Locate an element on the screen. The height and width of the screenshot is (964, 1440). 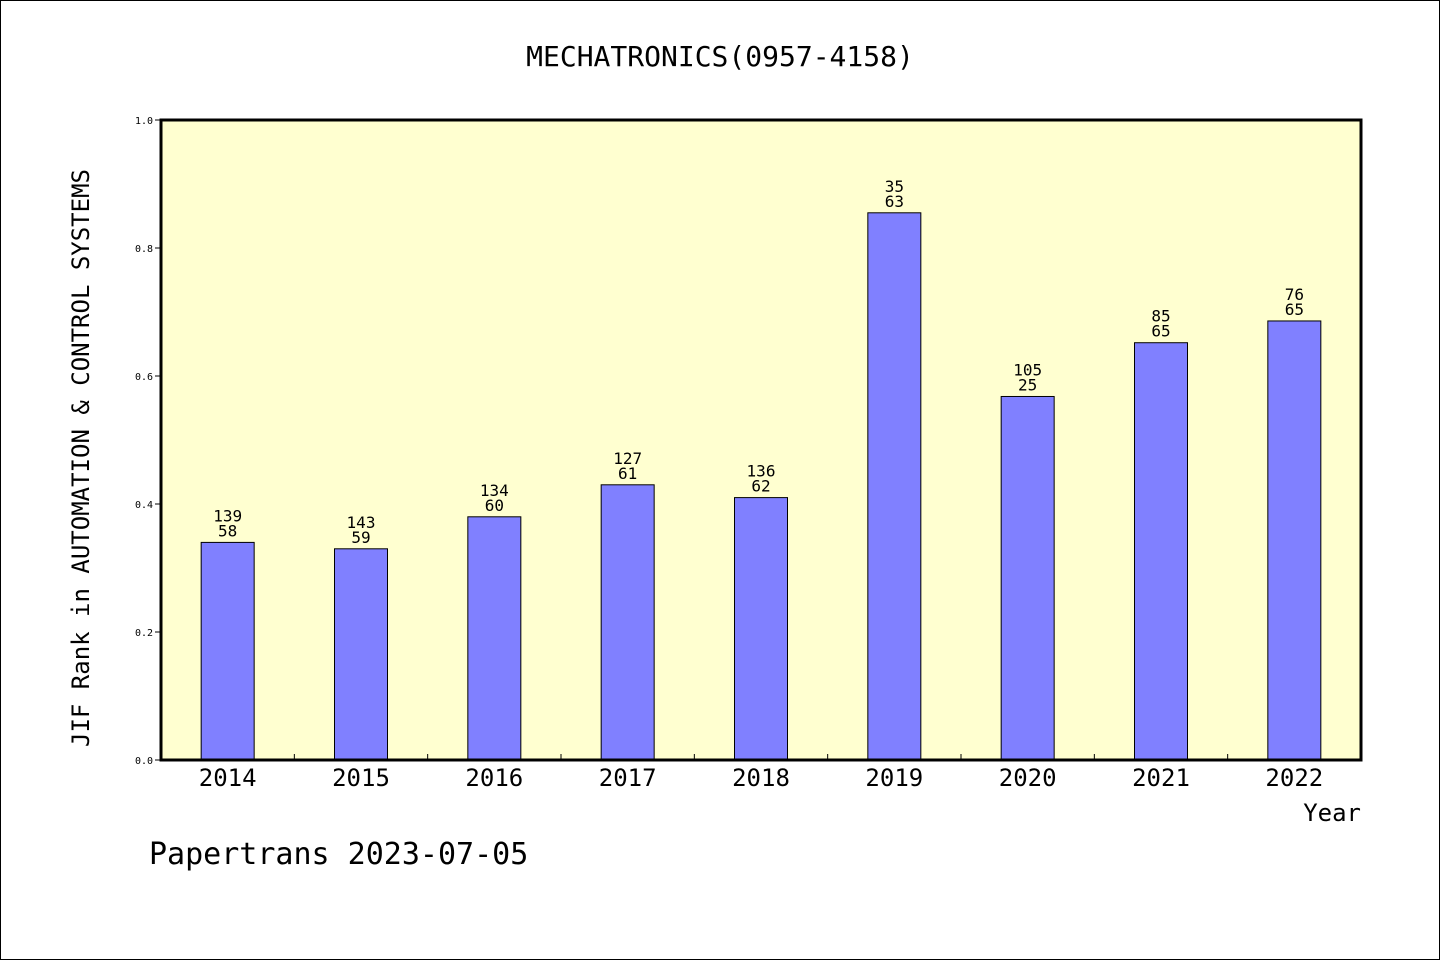
chart-title: MECHATRONICS(0957-4158) is located at coordinates (720, 56).